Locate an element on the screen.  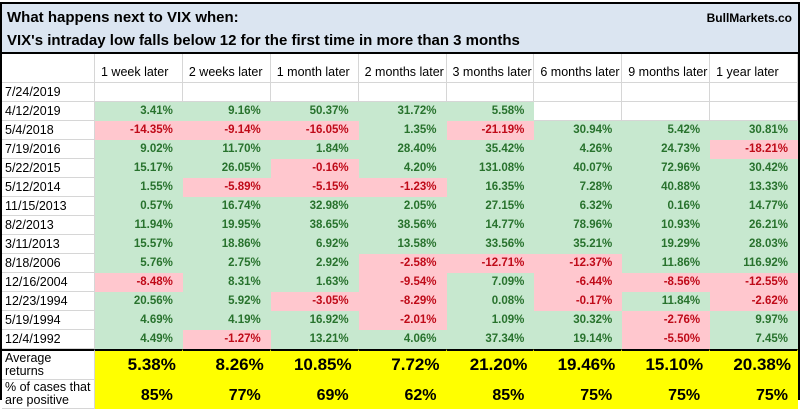
return-cell: 7.28% is located at coordinates (578, 187).